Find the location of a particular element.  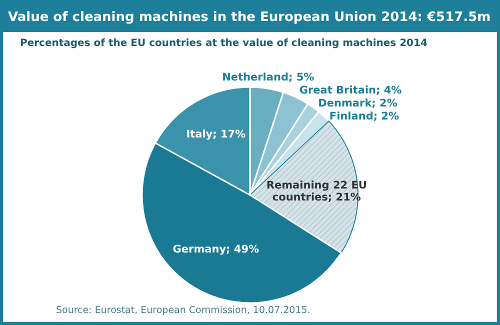

chart-title: Value of cleaning machines in the European Union 2014: €517.5m is located at coordinates (249, 17).